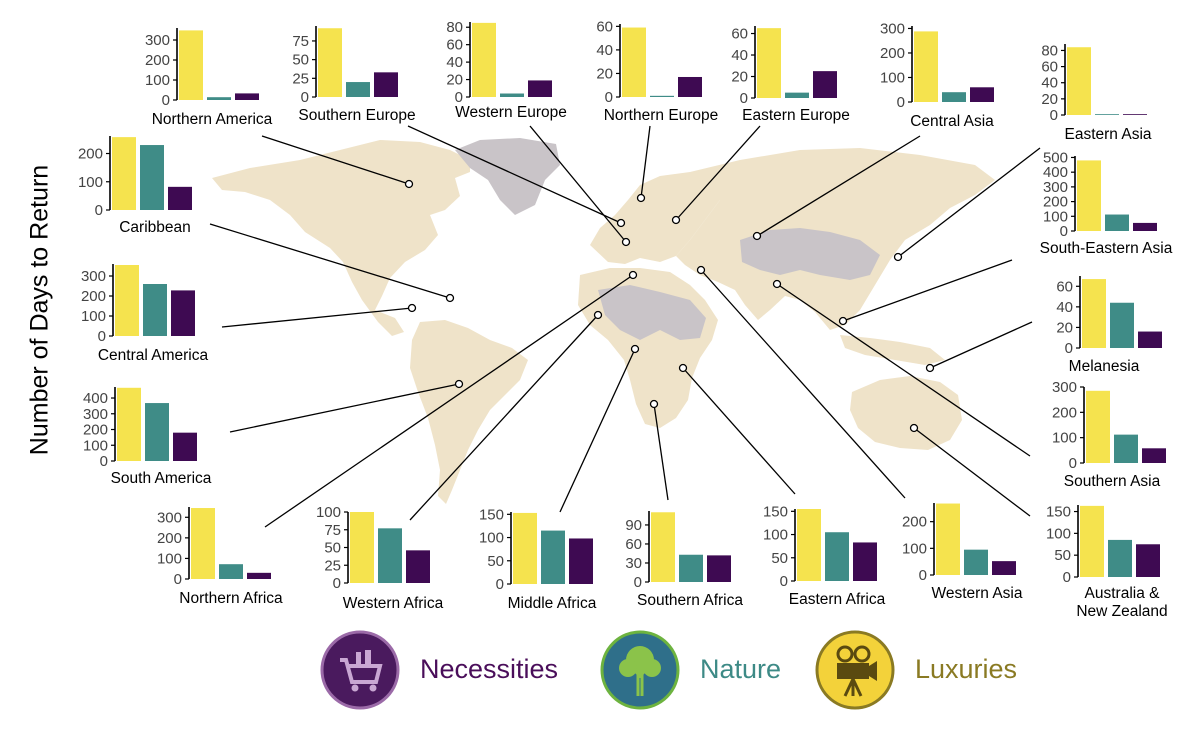 The image size is (1200, 729). I want to click on location-dot-eastern-asia, so click(898, 257).